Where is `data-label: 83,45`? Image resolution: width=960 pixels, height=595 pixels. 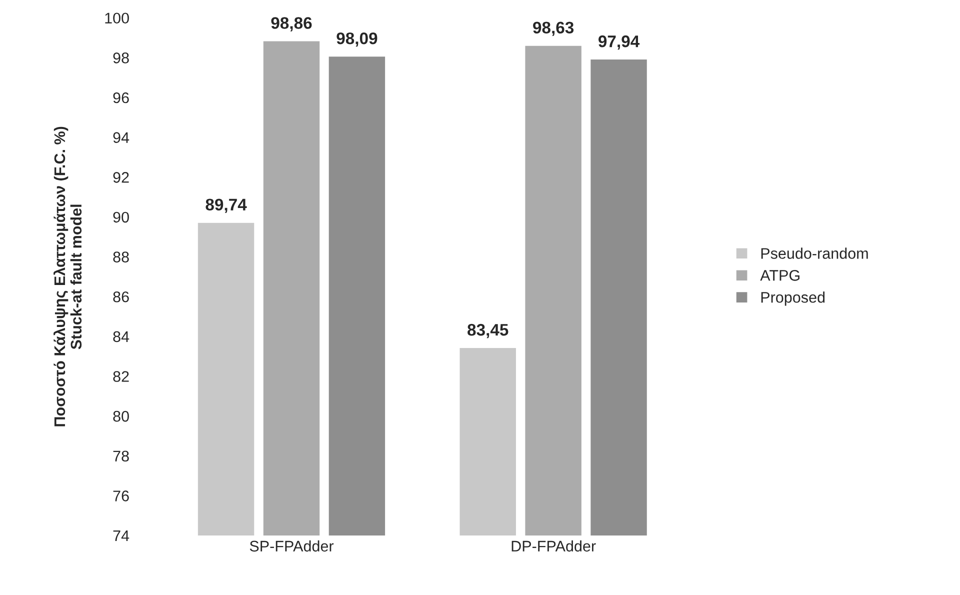 data-label: 83,45 is located at coordinates (488, 331).